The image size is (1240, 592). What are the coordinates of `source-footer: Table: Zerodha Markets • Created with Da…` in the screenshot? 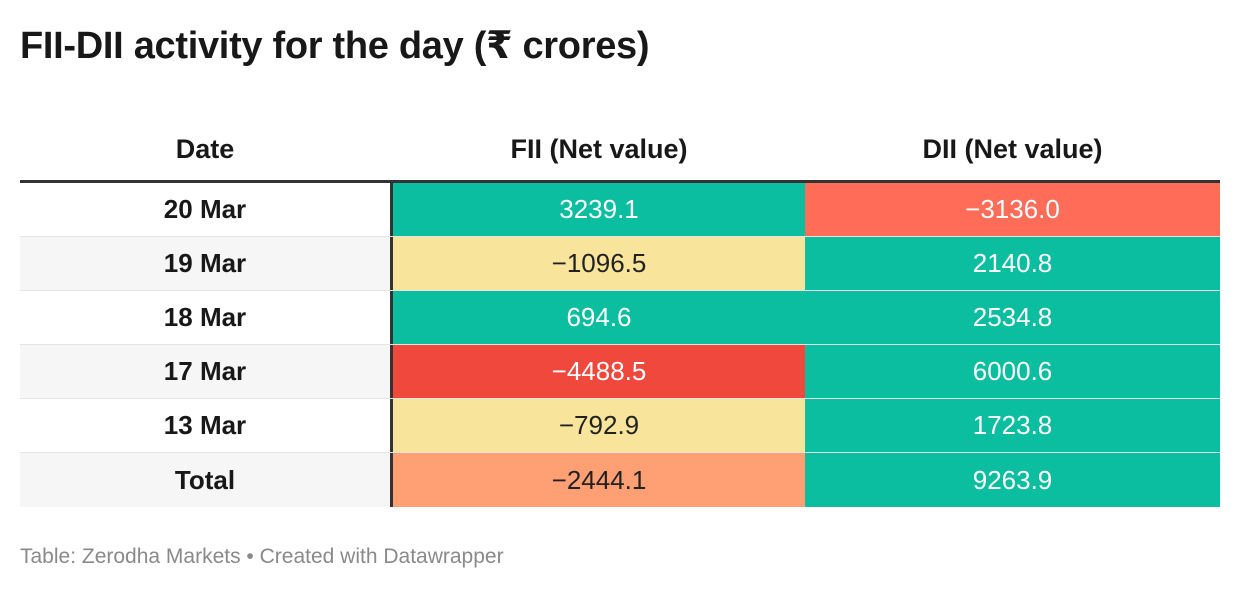 It's located at (262, 556).